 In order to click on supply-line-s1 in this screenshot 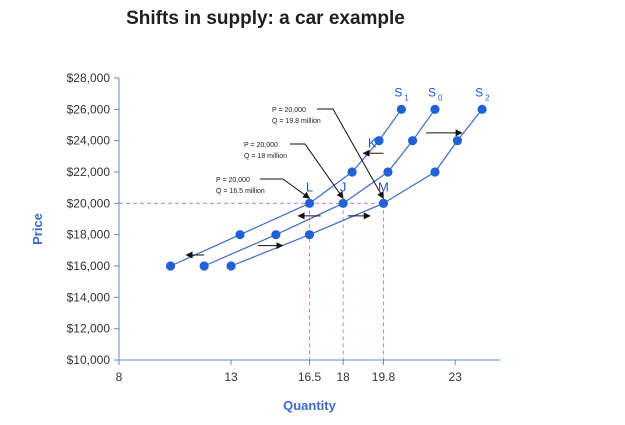, I will do `click(286, 187)`.